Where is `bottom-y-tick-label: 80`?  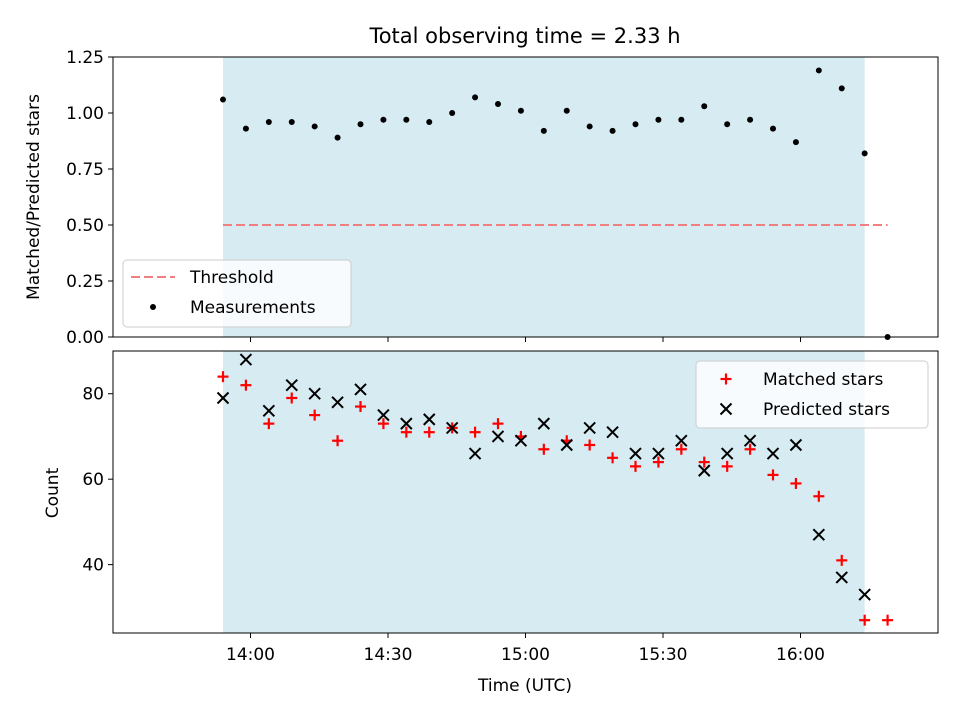 bottom-y-tick-label: 80 is located at coordinates (93, 395).